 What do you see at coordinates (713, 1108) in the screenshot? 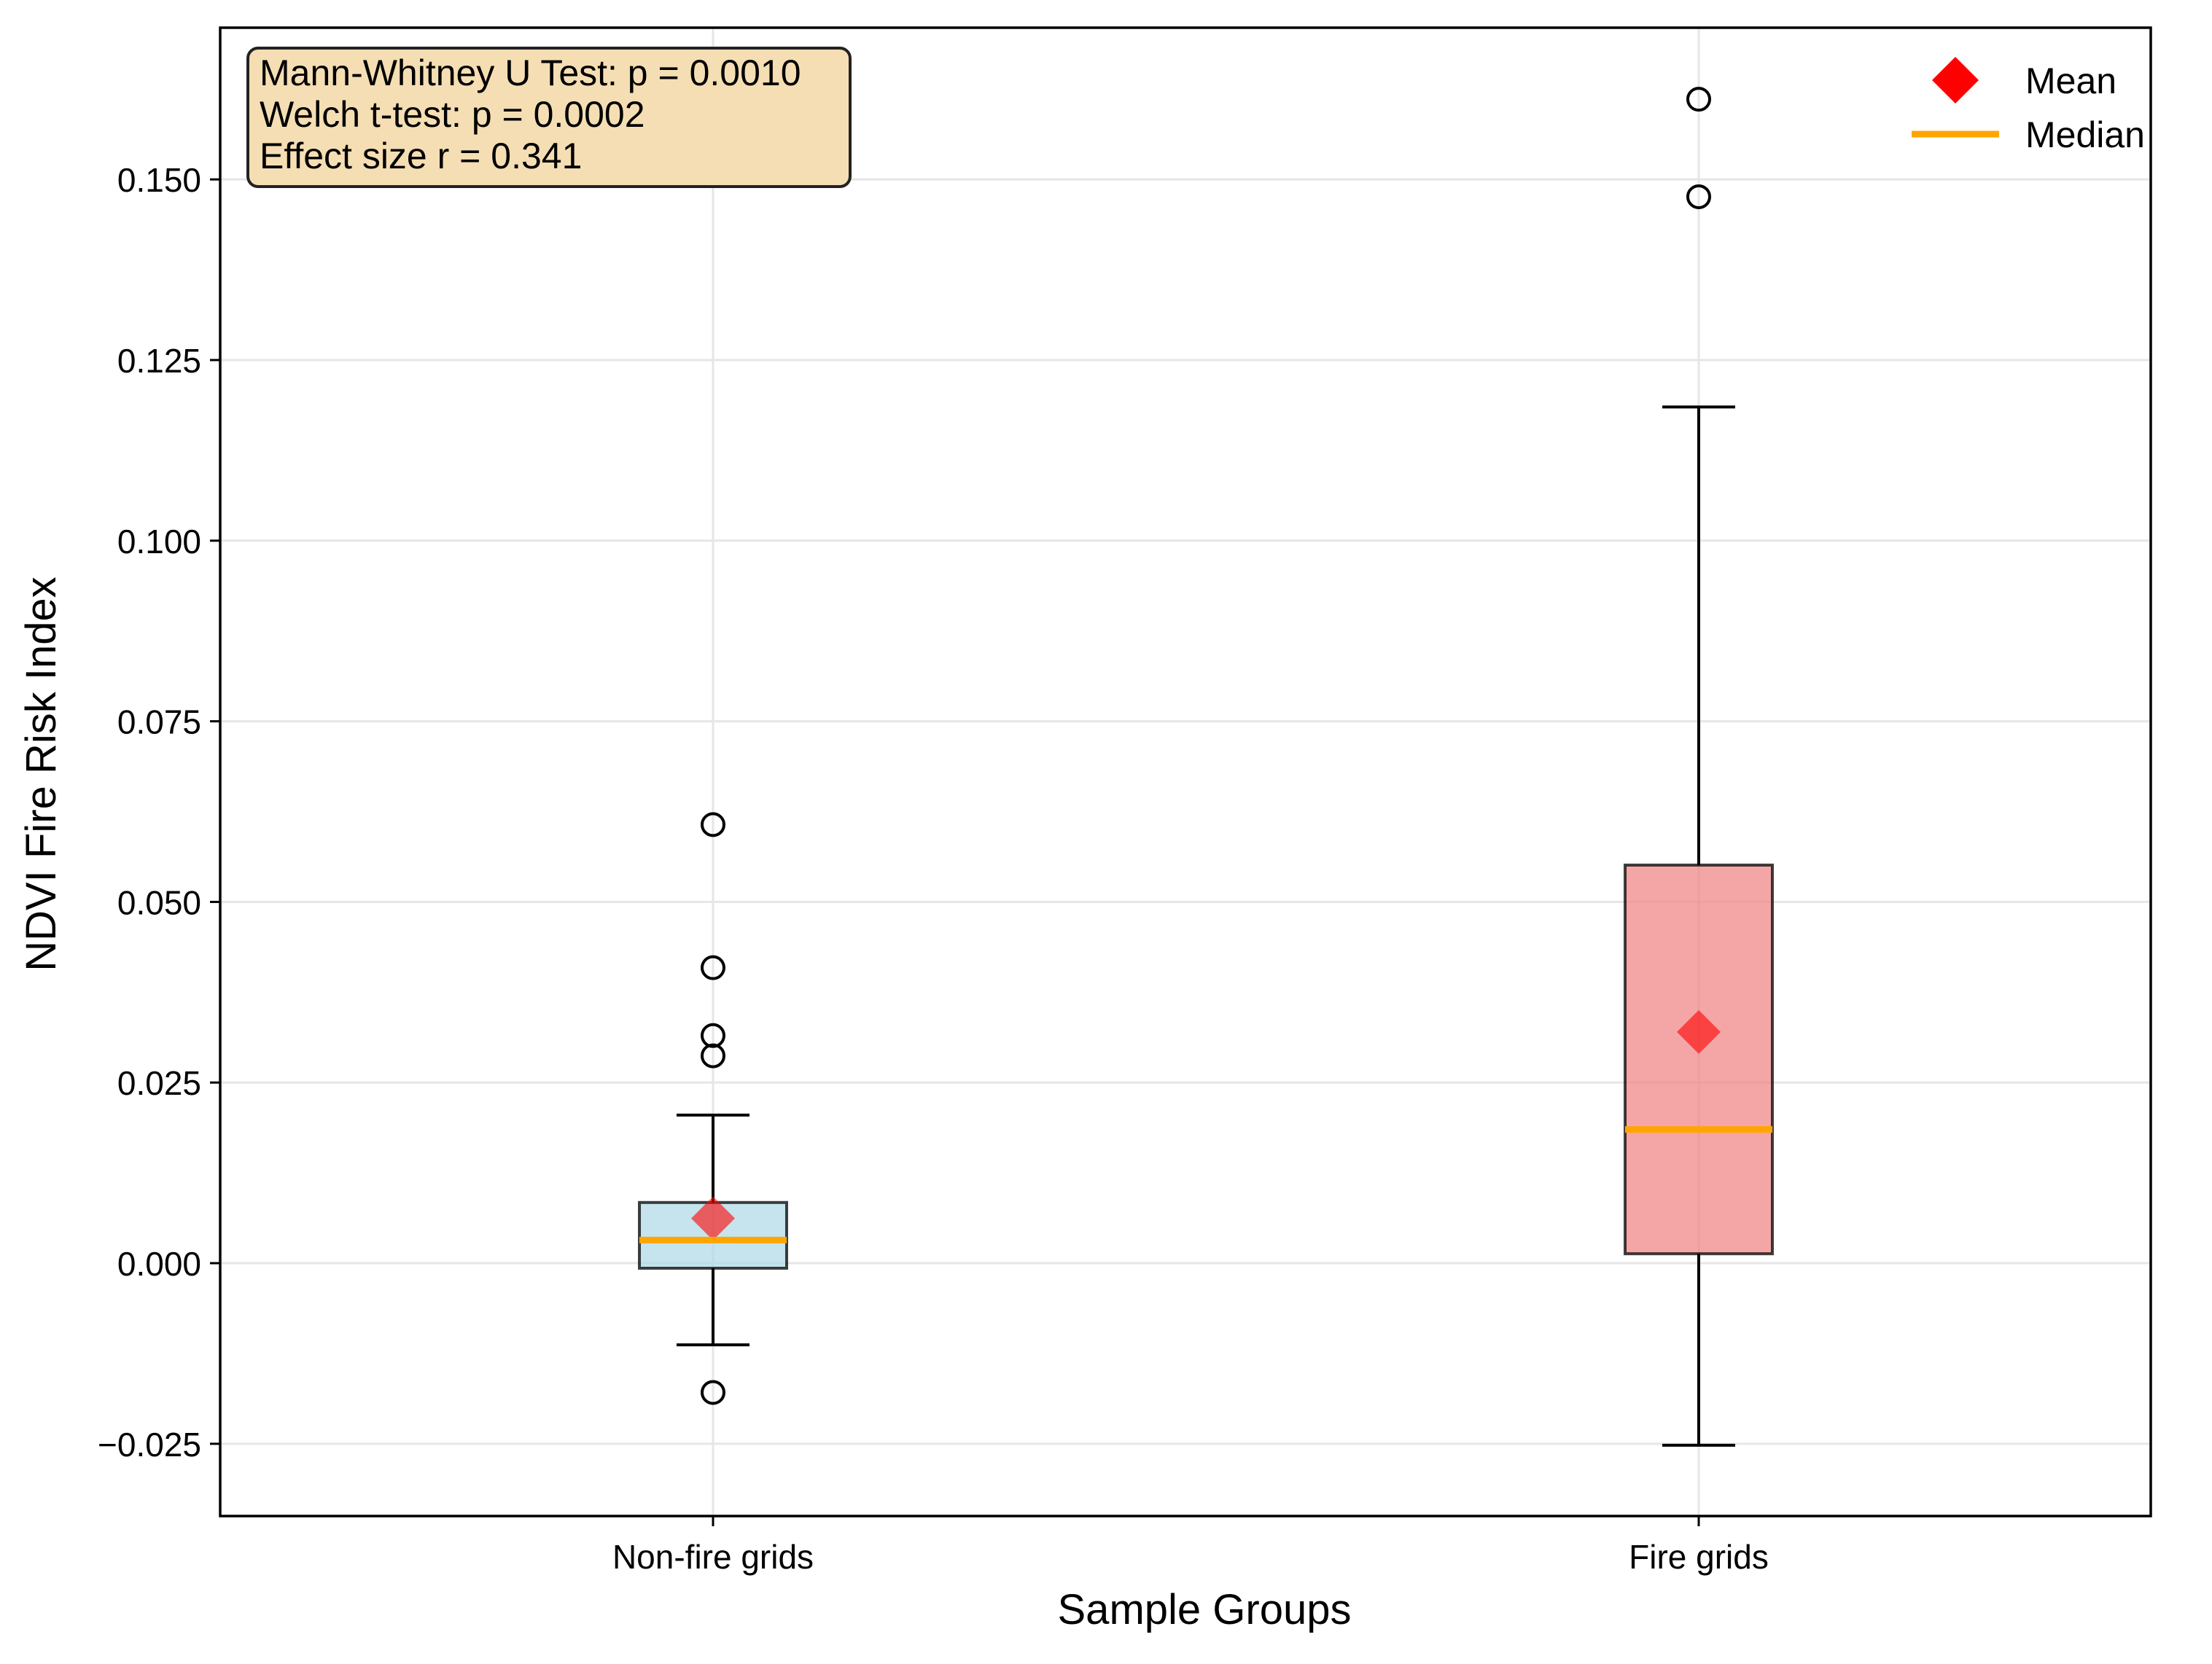
I see `box-group-non-fire` at bounding box center [713, 1108].